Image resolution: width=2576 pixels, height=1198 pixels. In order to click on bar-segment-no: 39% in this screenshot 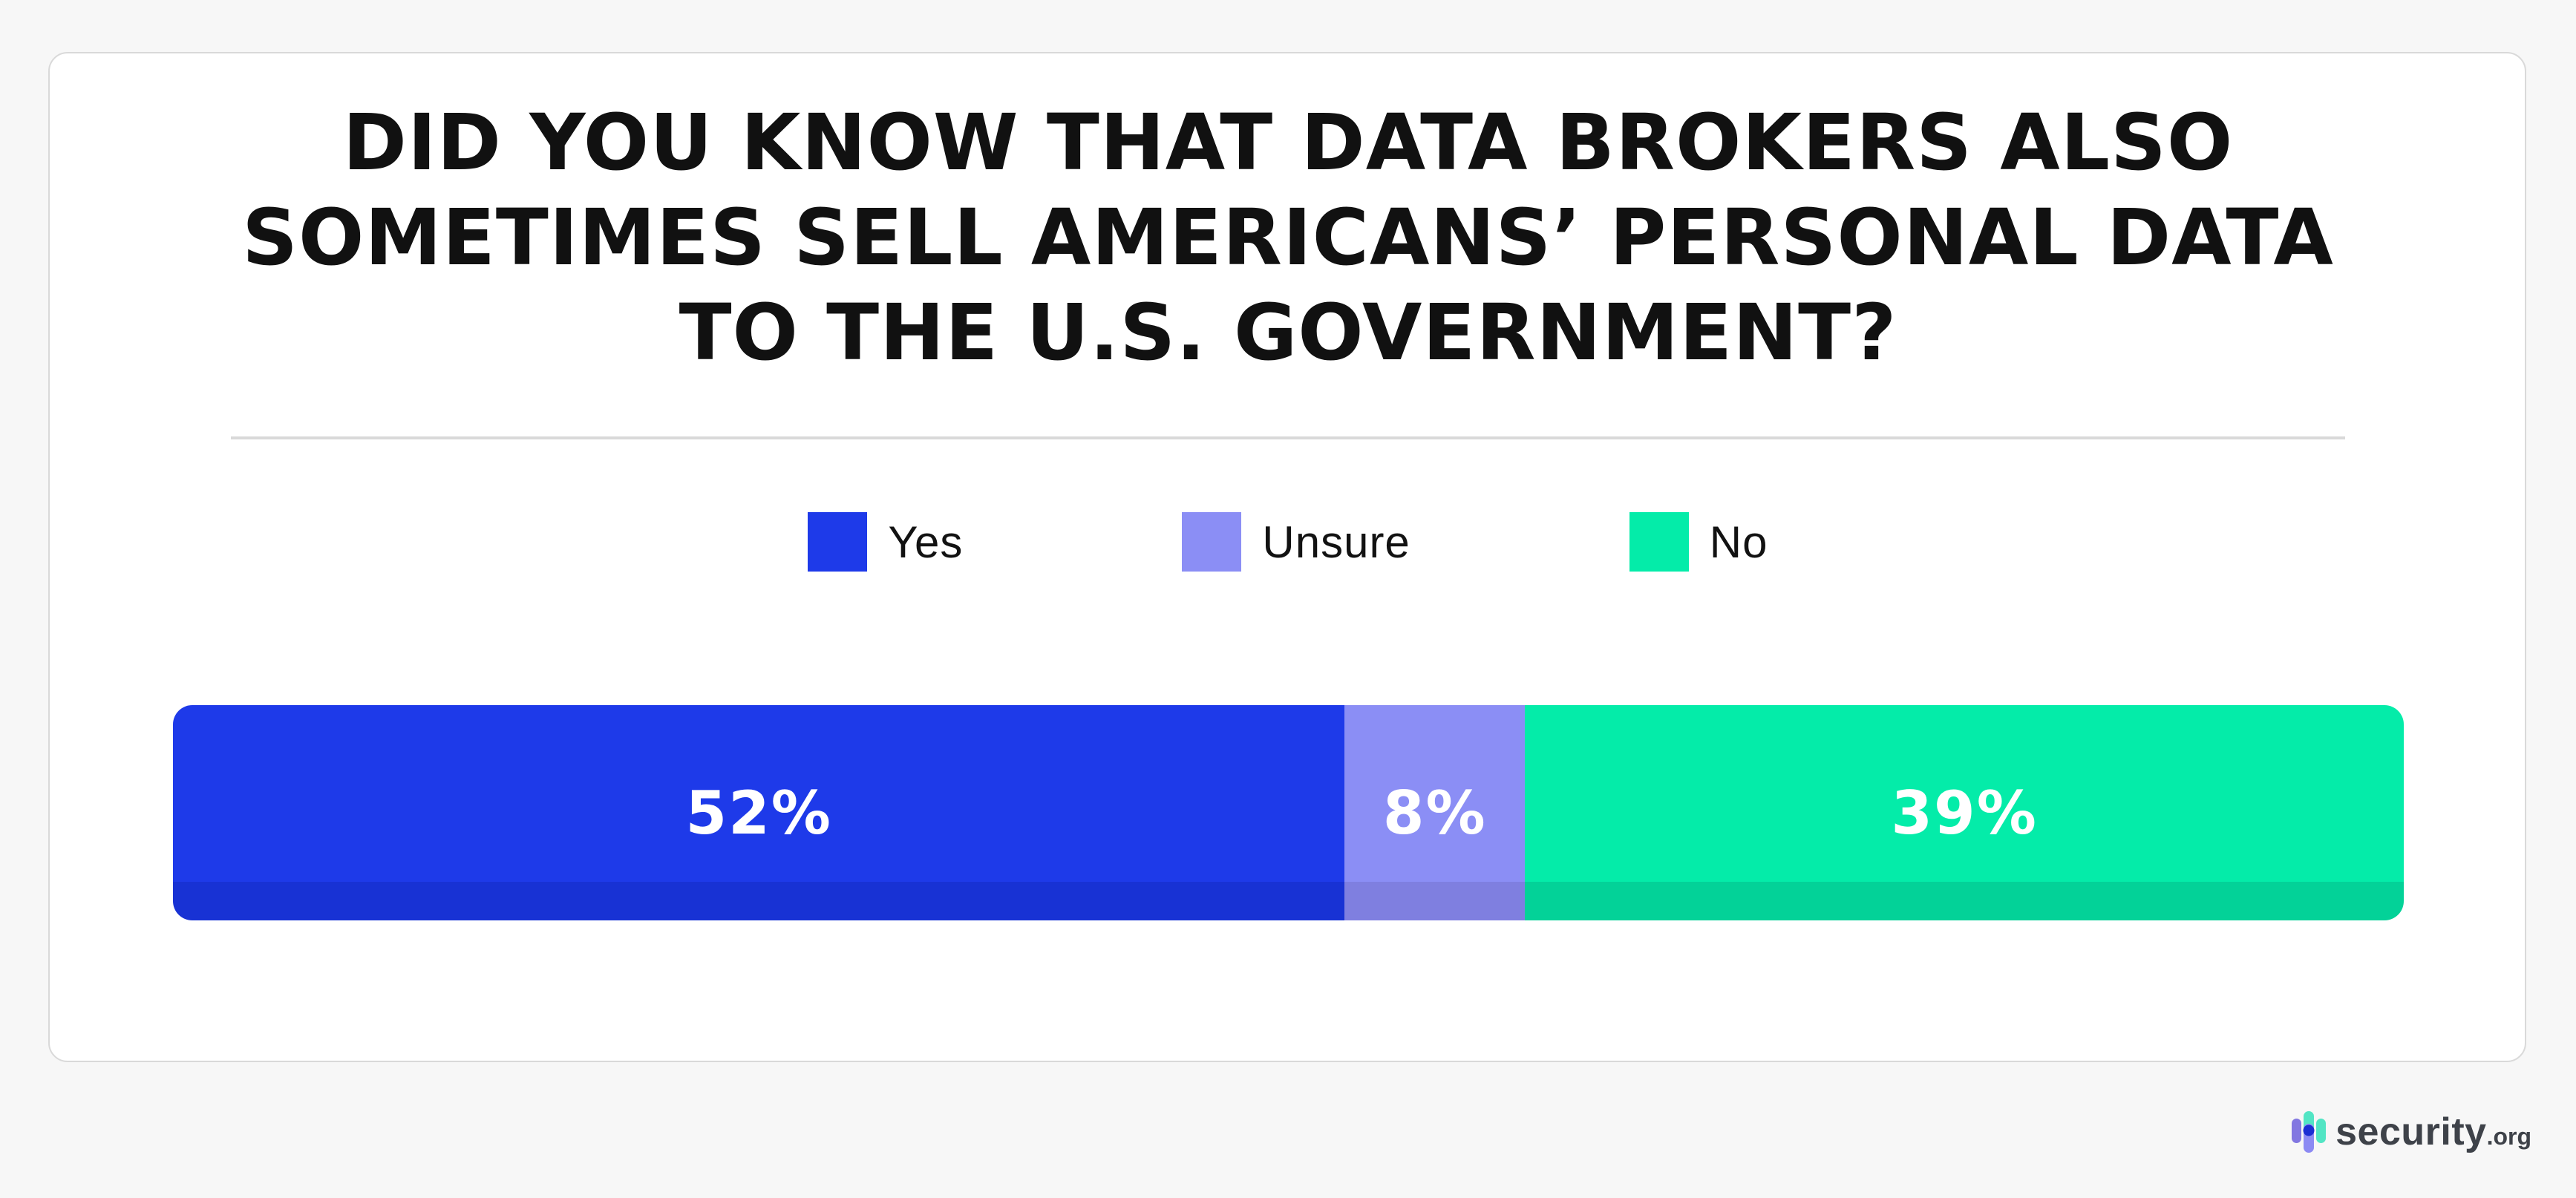, I will do `click(1964, 812)`.